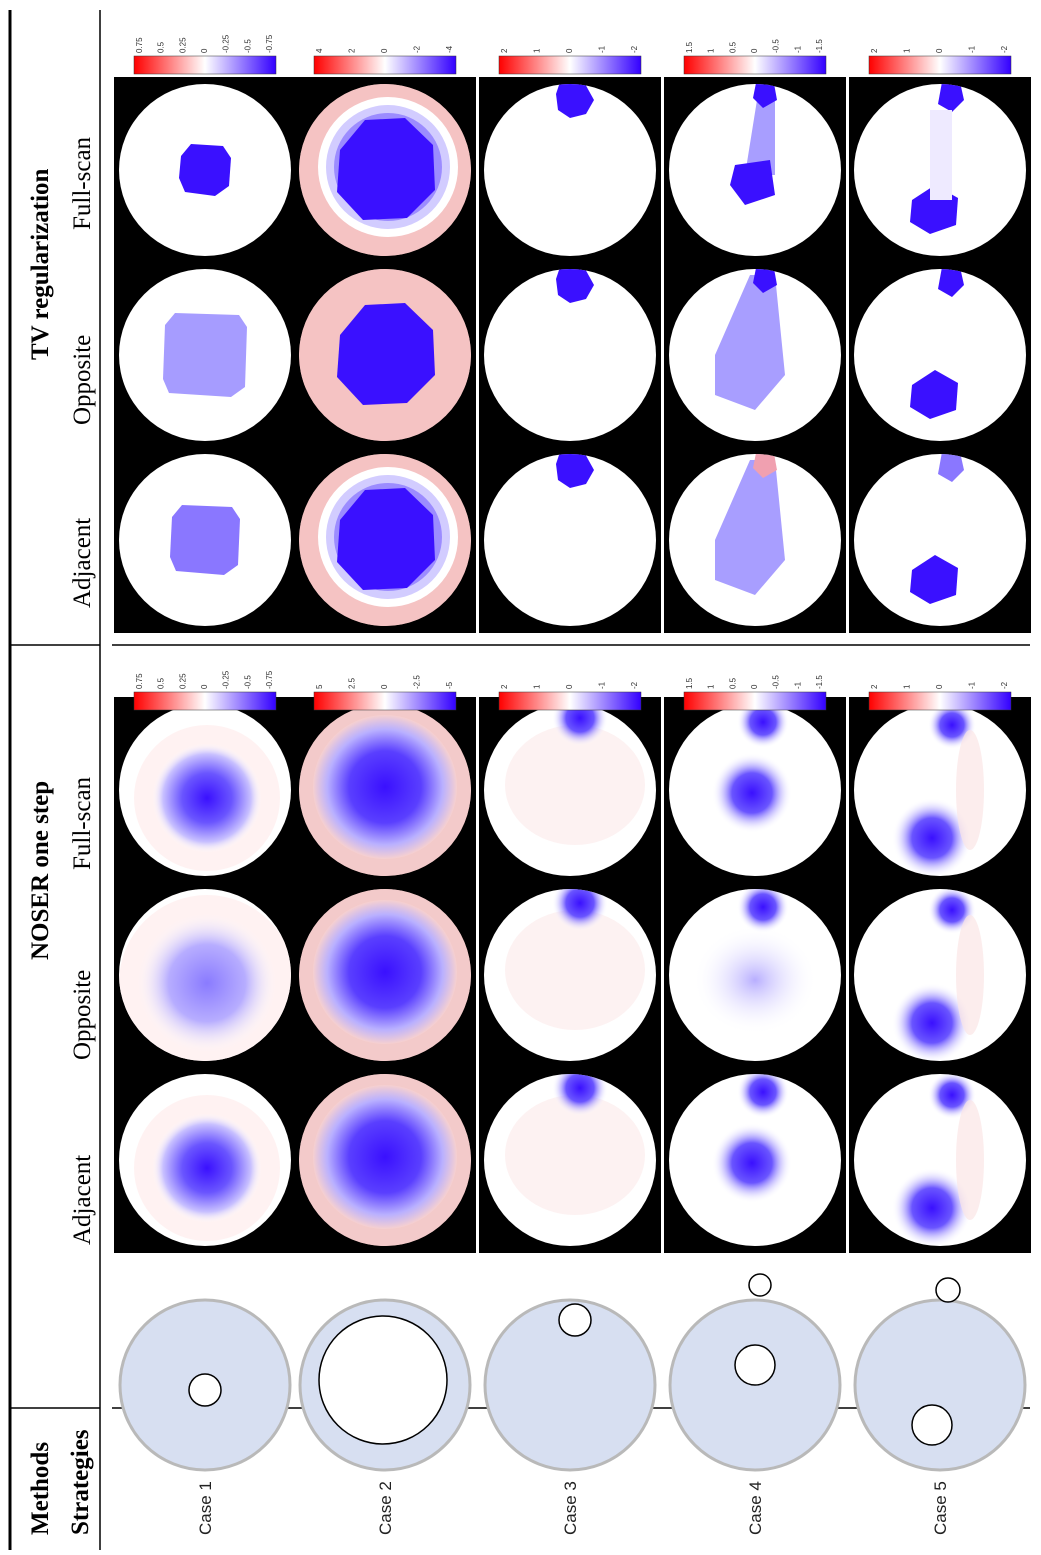  What do you see at coordinates (951, 468) in the screenshot?
I see `reconstructed-inclusion-small` at bounding box center [951, 468].